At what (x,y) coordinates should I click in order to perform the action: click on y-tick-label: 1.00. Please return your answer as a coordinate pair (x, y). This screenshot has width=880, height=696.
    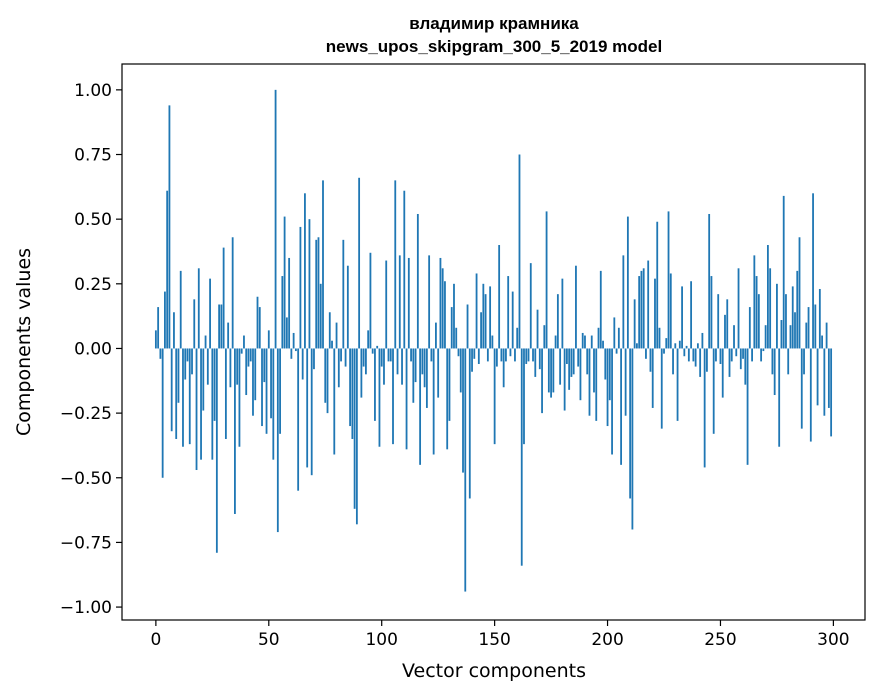
    Looking at the image, I should click on (93, 91).